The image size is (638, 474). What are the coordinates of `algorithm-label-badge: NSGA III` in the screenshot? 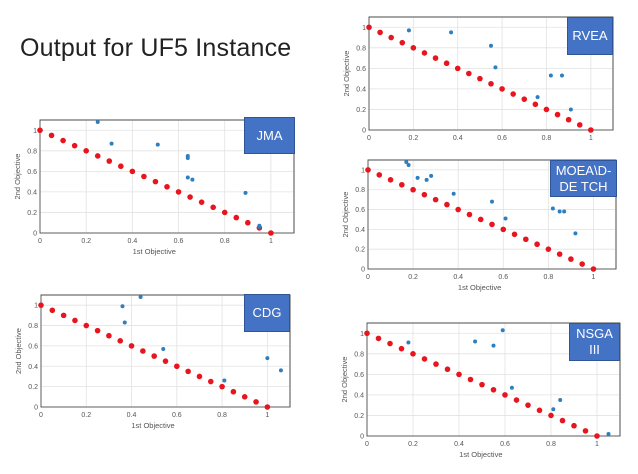 It's located at (594, 342).